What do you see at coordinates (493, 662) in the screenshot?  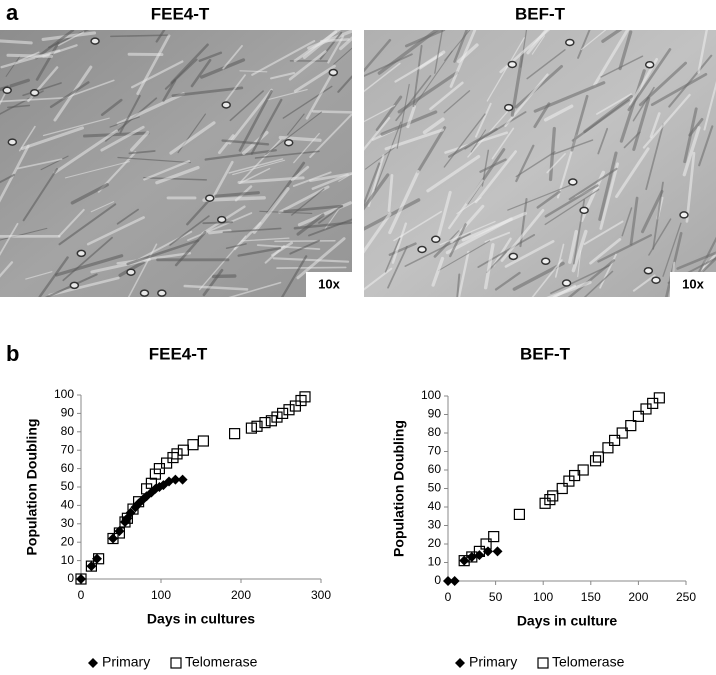 I see `legend-label: Primary` at bounding box center [493, 662].